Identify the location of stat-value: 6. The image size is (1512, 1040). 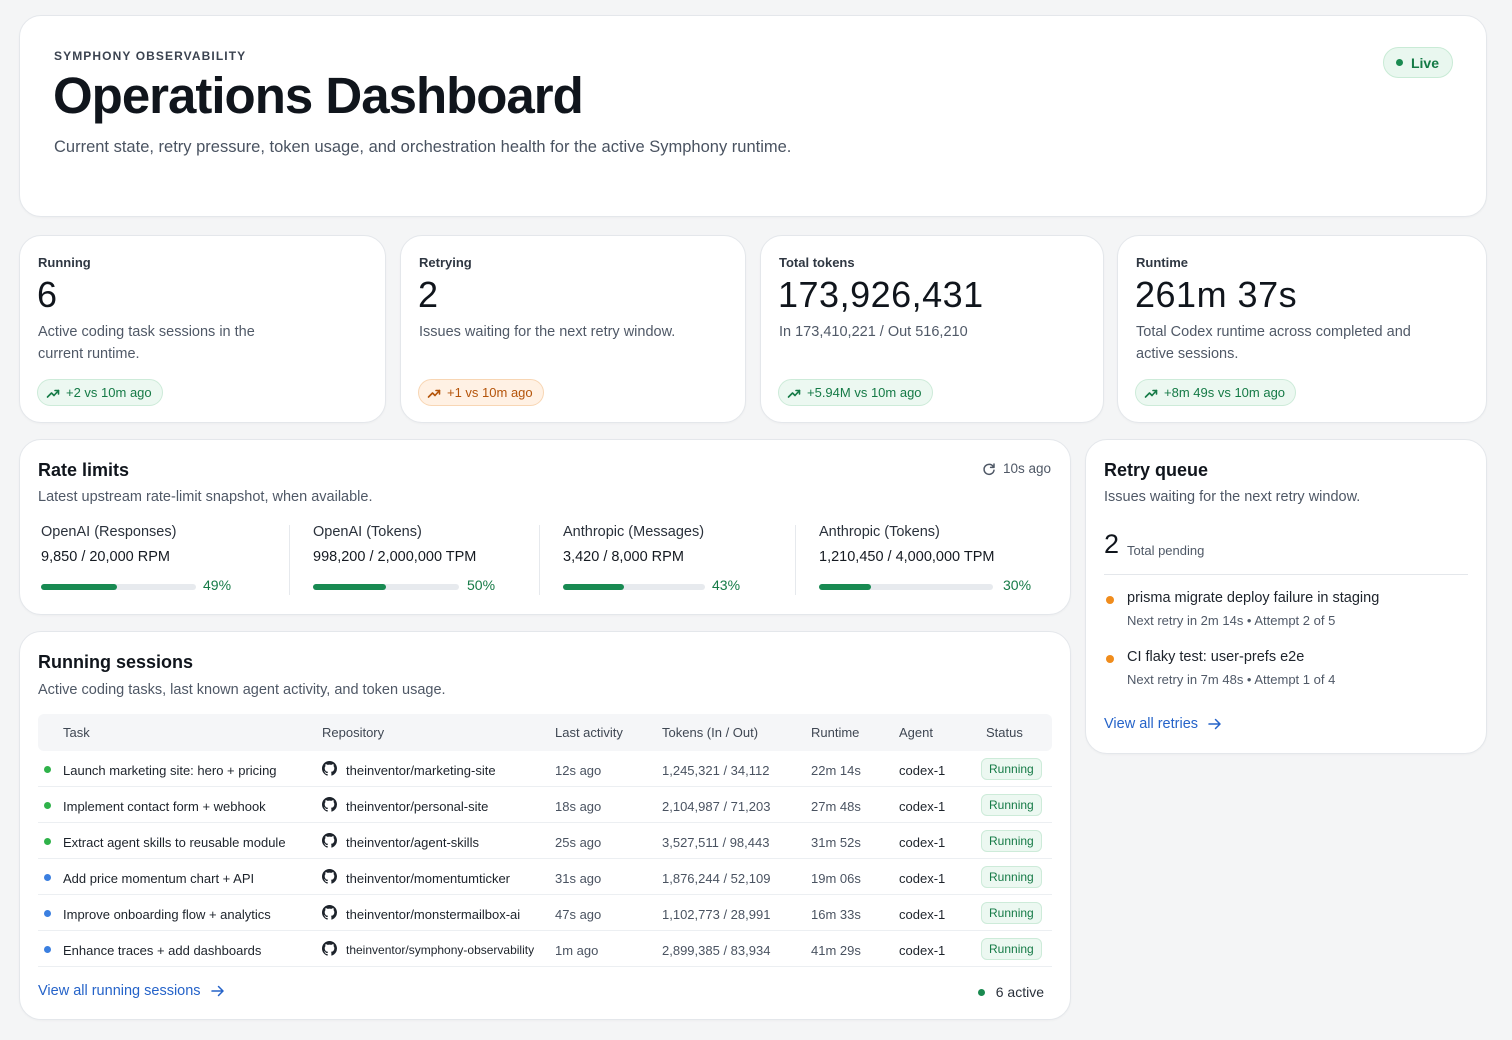
(47, 294).